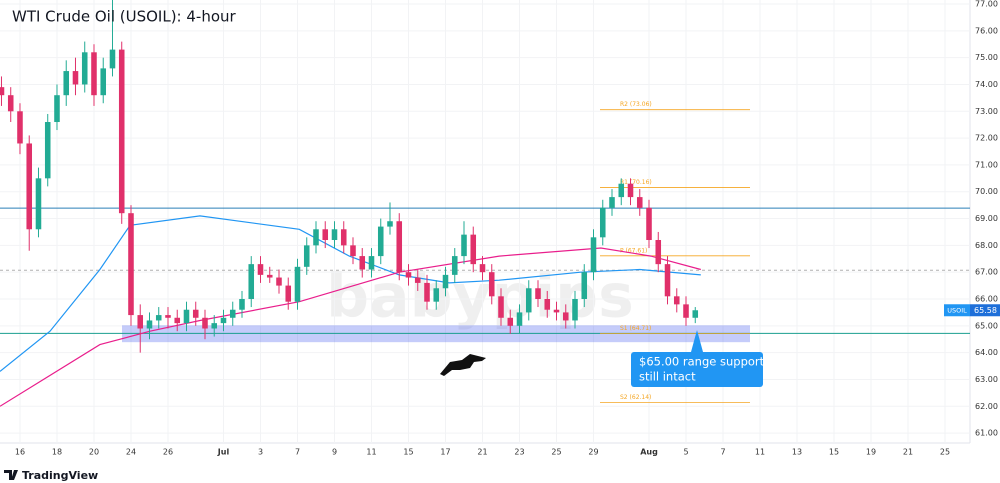 The height and width of the screenshot is (483, 1000). What do you see at coordinates (986, 325) in the screenshot?
I see `y-tick-label: 65.00` at bounding box center [986, 325].